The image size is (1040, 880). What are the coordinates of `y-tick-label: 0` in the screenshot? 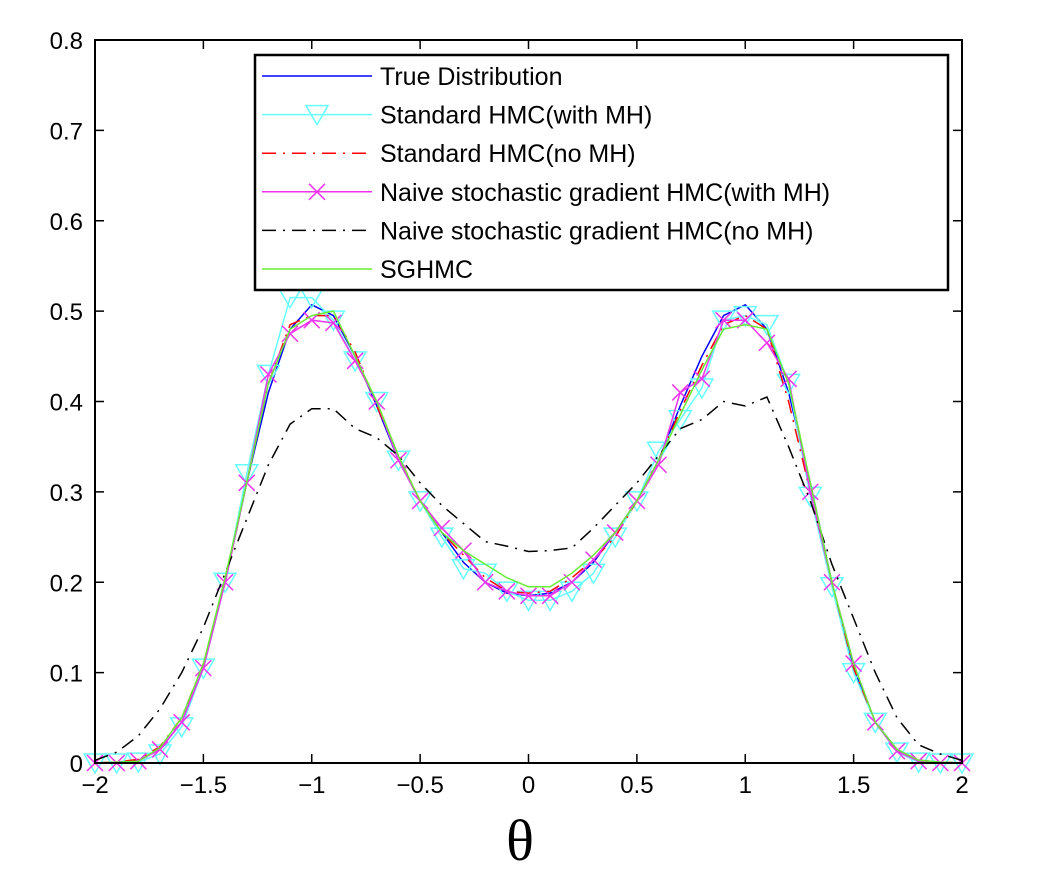 It's located at (76, 764).